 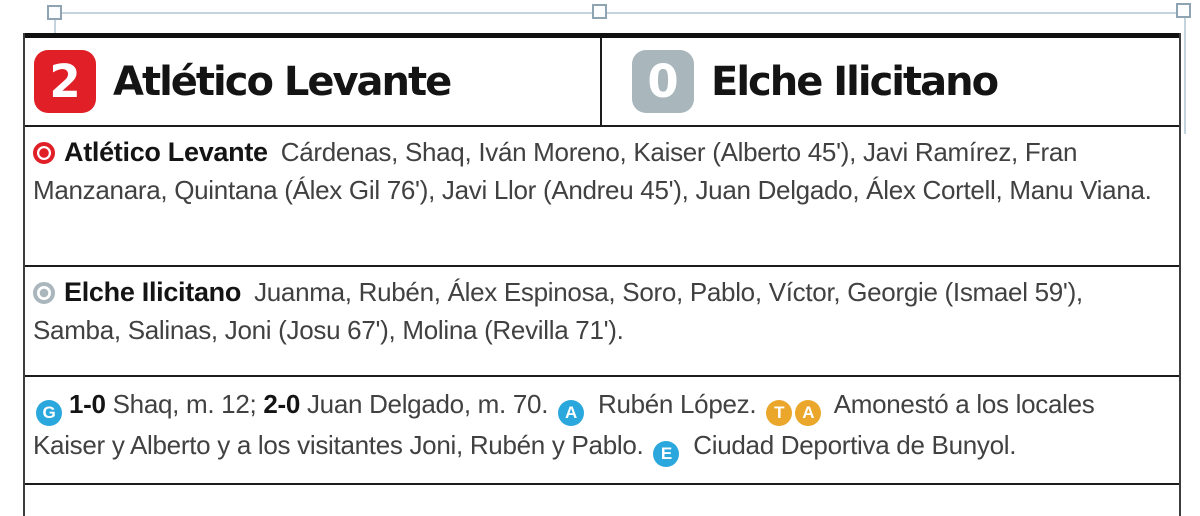 What do you see at coordinates (1183, 10) in the screenshot?
I see `selection-handle-top-right` at bounding box center [1183, 10].